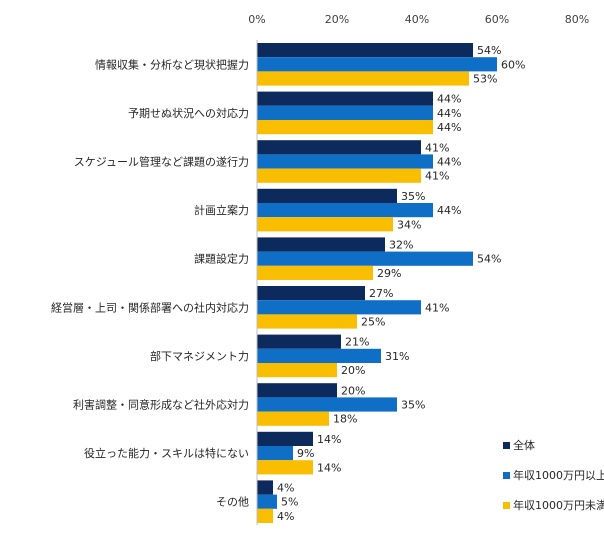  I want to click on data-label-5-series-2: 25%, so click(373, 322).